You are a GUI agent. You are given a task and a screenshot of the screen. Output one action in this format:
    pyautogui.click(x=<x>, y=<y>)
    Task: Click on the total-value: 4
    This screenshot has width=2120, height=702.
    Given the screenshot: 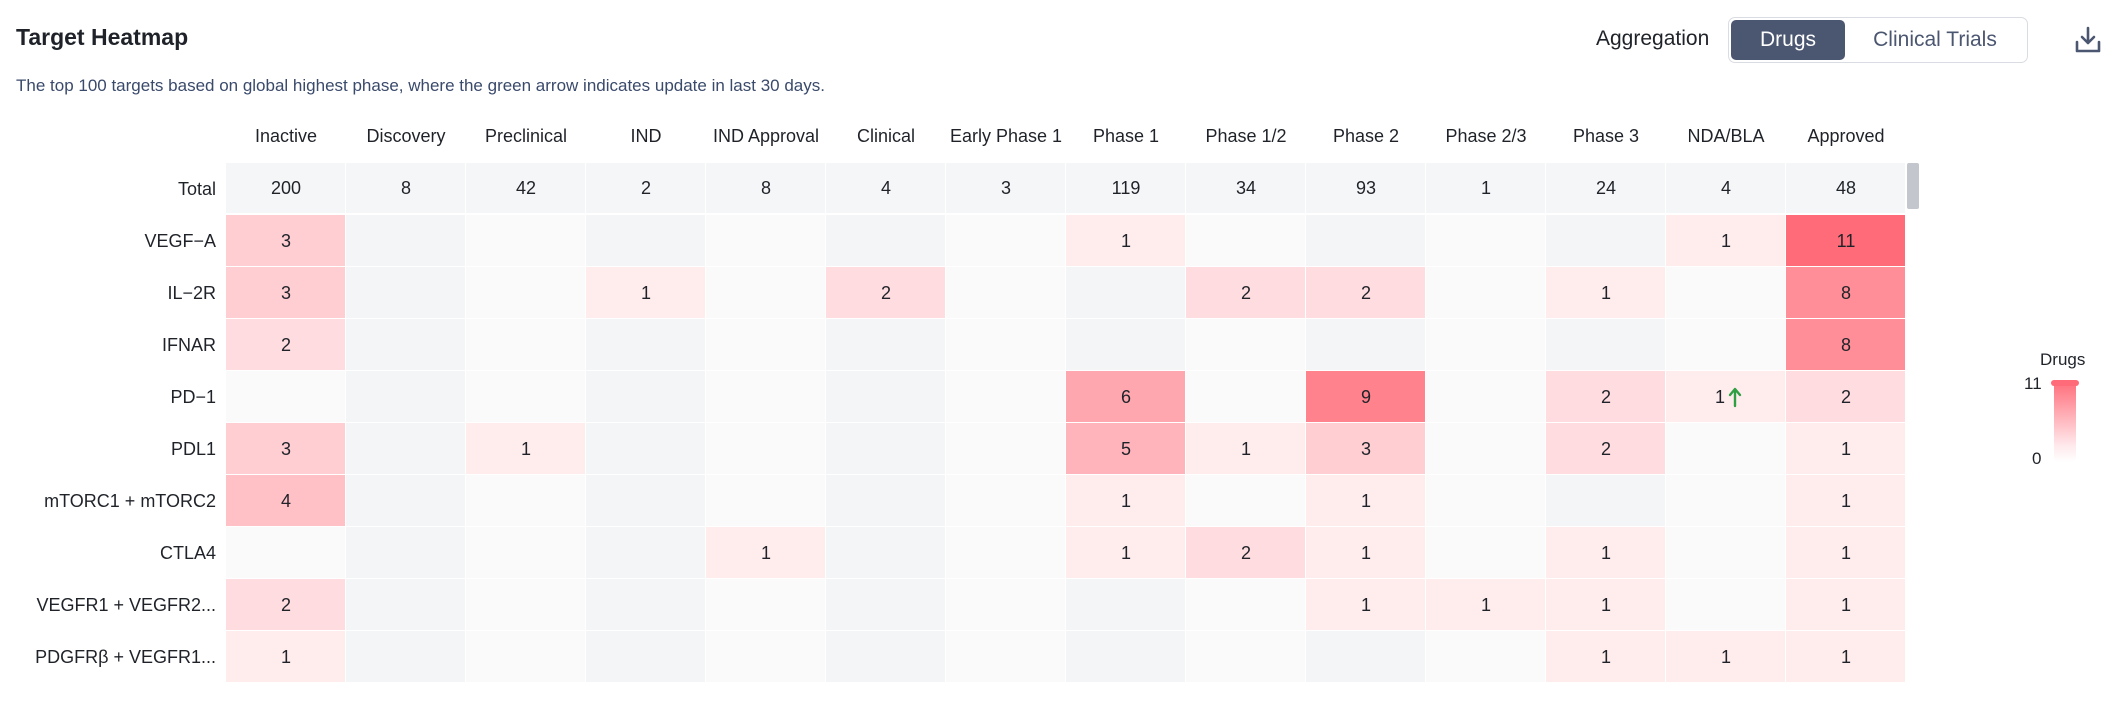 What is the action you would take?
    pyautogui.click(x=886, y=188)
    